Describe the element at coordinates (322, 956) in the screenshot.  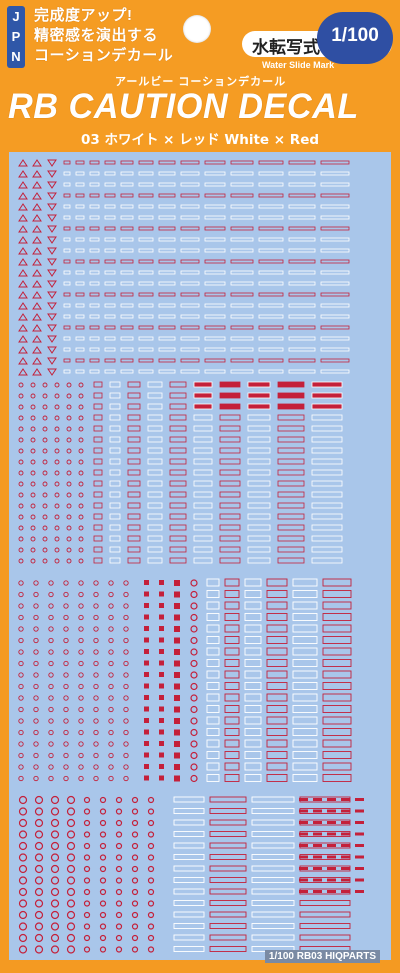
I see `brand-label: 1/100 RB03 HIQPARTS` at that location.